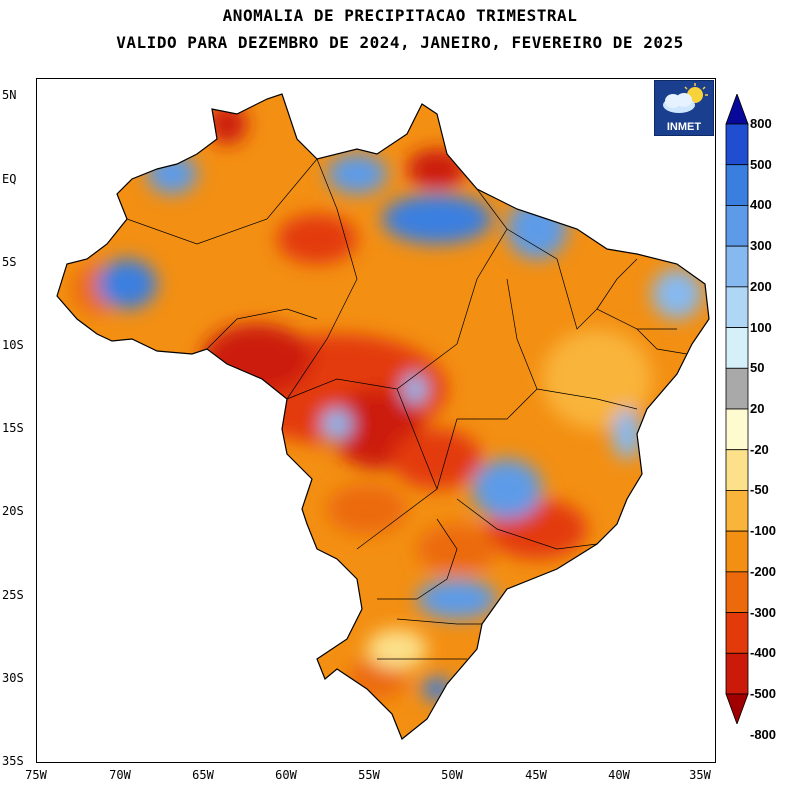 The height and width of the screenshot is (790, 800). Describe the element at coordinates (737, 708) in the screenshot. I see `colorbar-bottom-arrow` at that location.